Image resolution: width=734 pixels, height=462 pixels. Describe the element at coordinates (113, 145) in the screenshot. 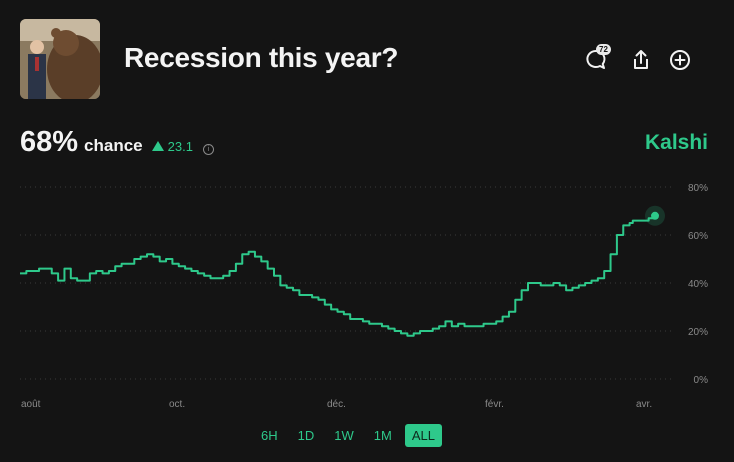

I see `probability-label: chance` at that location.